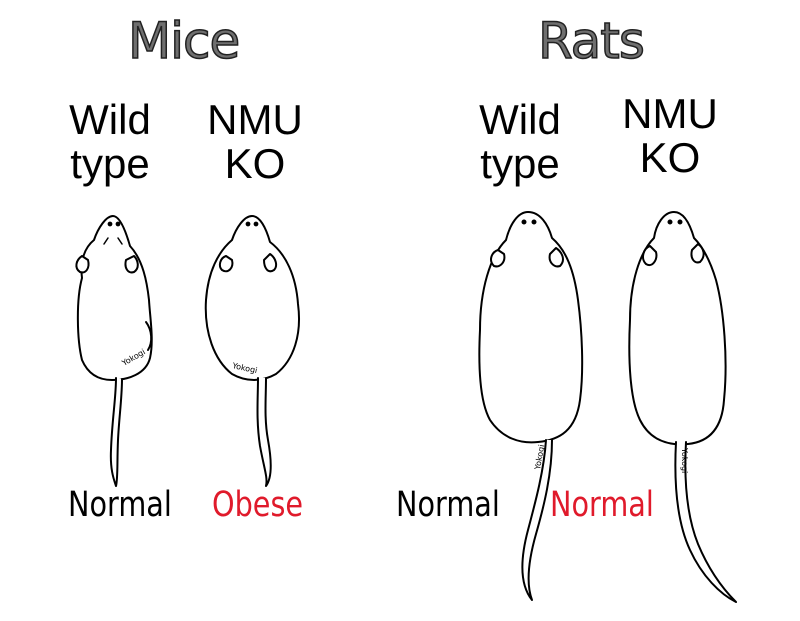 This screenshot has height=621, width=800. What do you see at coordinates (602, 505) in the screenshot?
I see `rats-nmu-ko-outcome: Normal` at bounding box center [602, 505].